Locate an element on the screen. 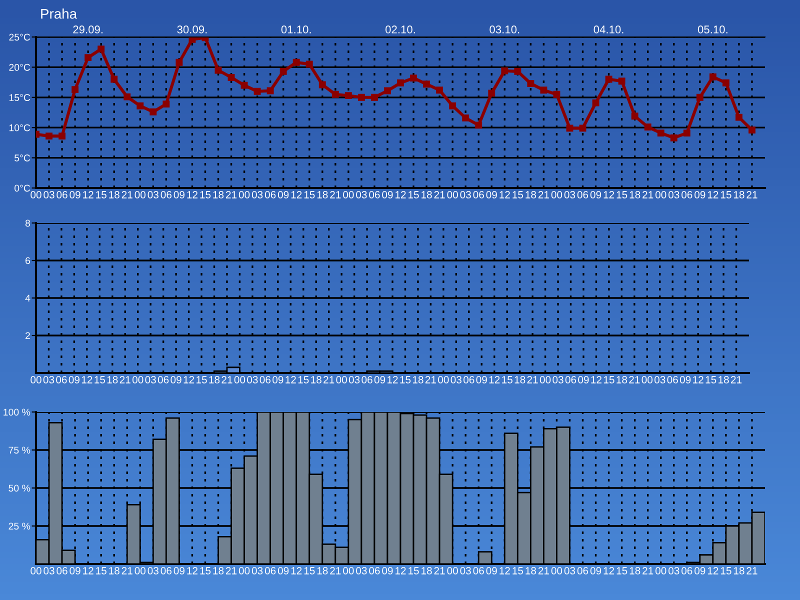 This screenshot has height=600, width=800. x2-tick-label: 04.10. is located at coordinates (609, 30).